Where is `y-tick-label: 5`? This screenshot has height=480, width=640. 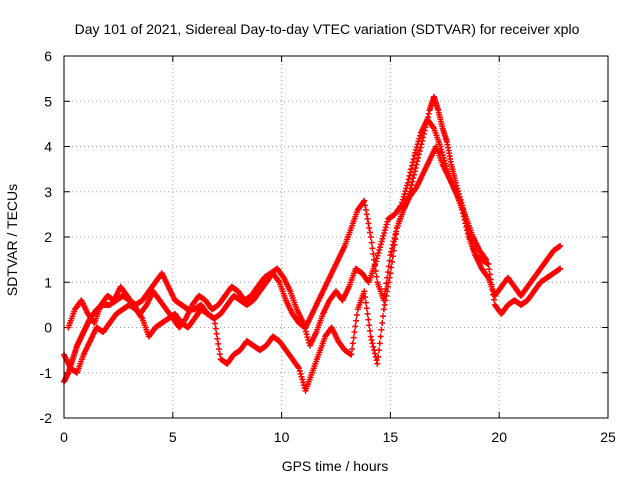
y-tick-label: 5 is located at coordinates (48, 101).